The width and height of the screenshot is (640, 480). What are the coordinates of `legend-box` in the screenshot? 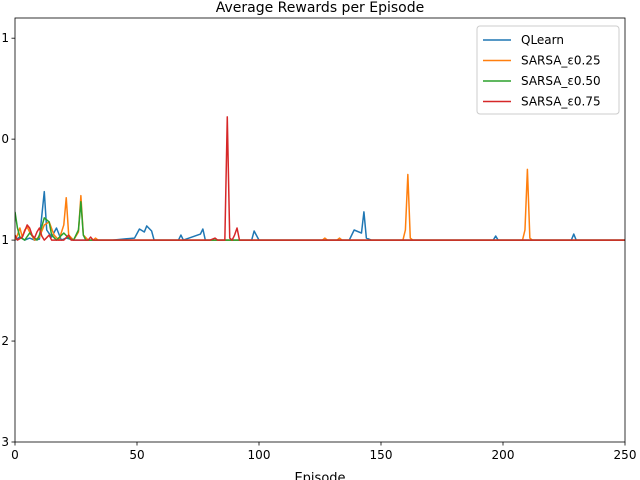 It's located at (548, 70).